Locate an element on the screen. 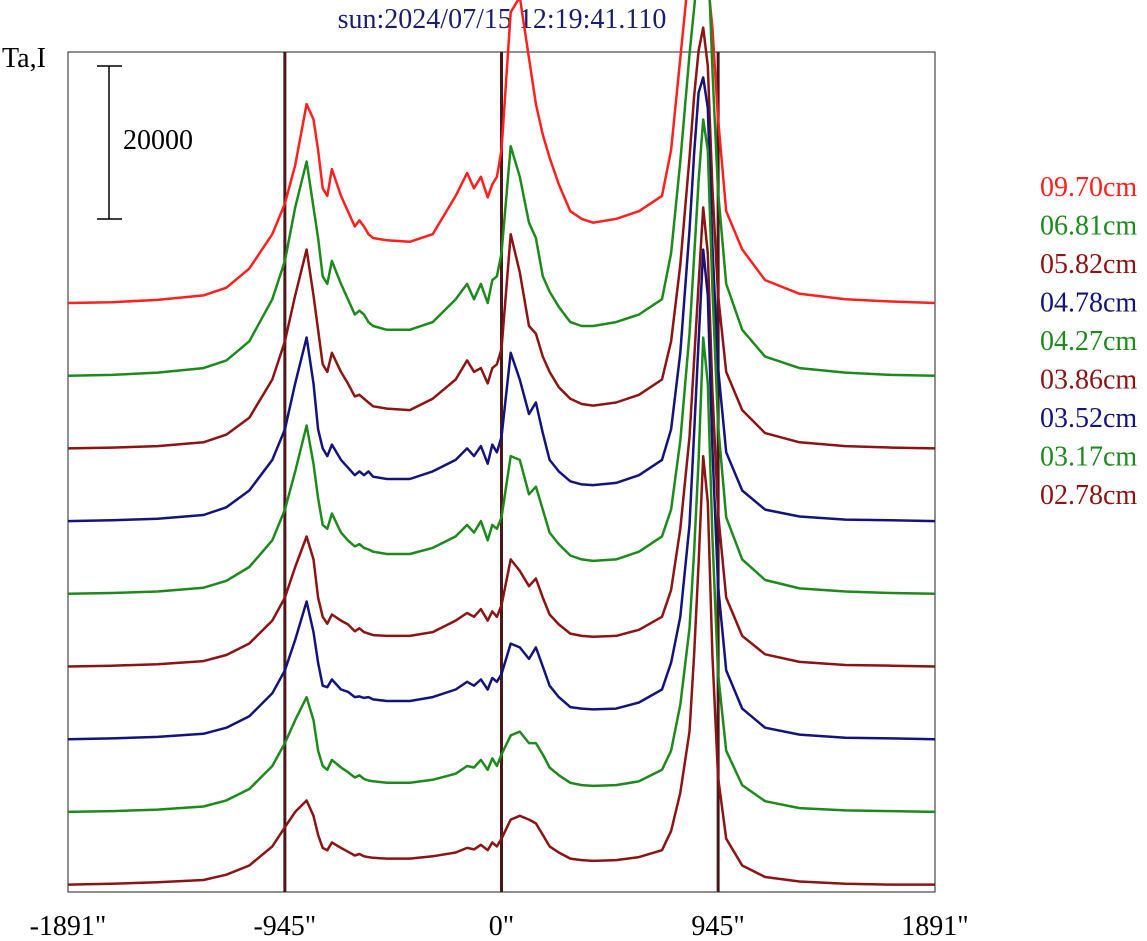 The width and height of the screenshot is (1147, 941). x-tick-label: -1891" is located at coordinates (68, 926).